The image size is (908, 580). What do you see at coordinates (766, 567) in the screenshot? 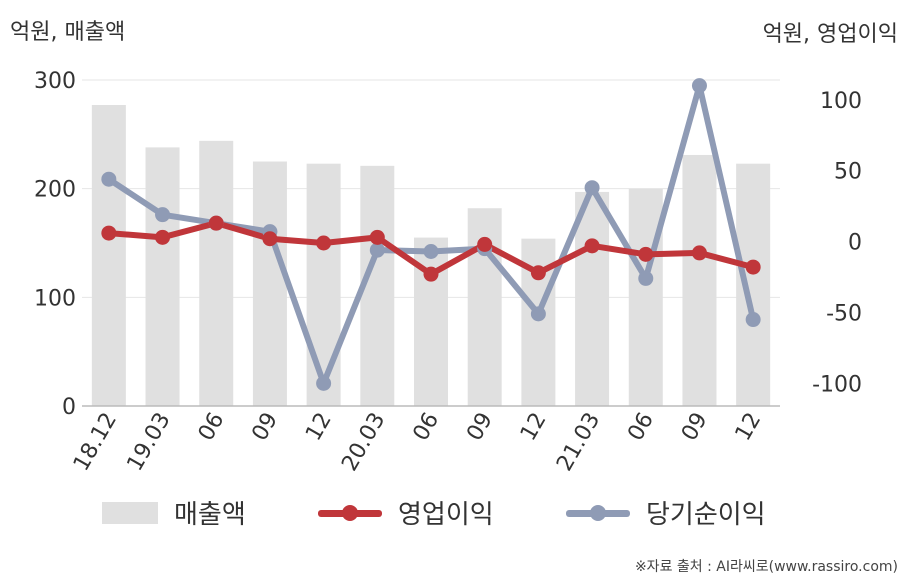
I see `source-note: ※자료 출처 : AI라씨로(www.rassiro.com)` at bounding box center [766, 567].